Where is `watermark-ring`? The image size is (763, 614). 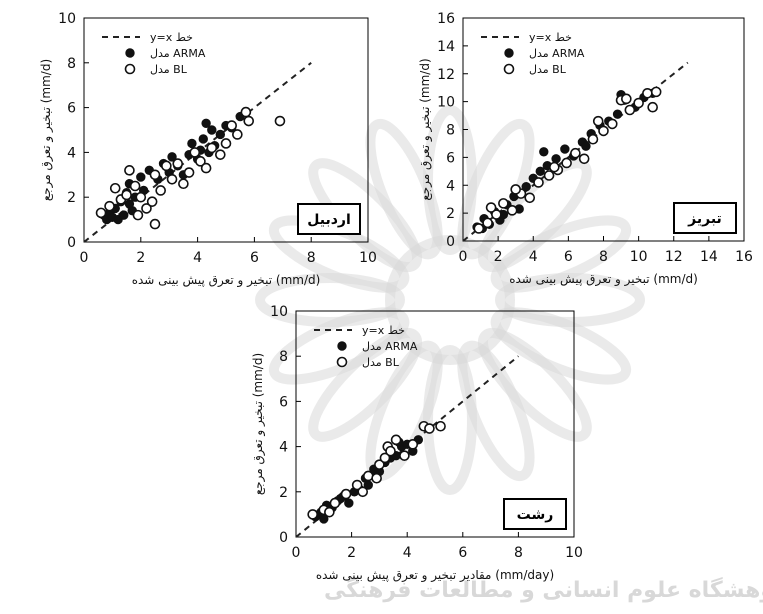
watermark-ring is located at coordinates (450, 300).